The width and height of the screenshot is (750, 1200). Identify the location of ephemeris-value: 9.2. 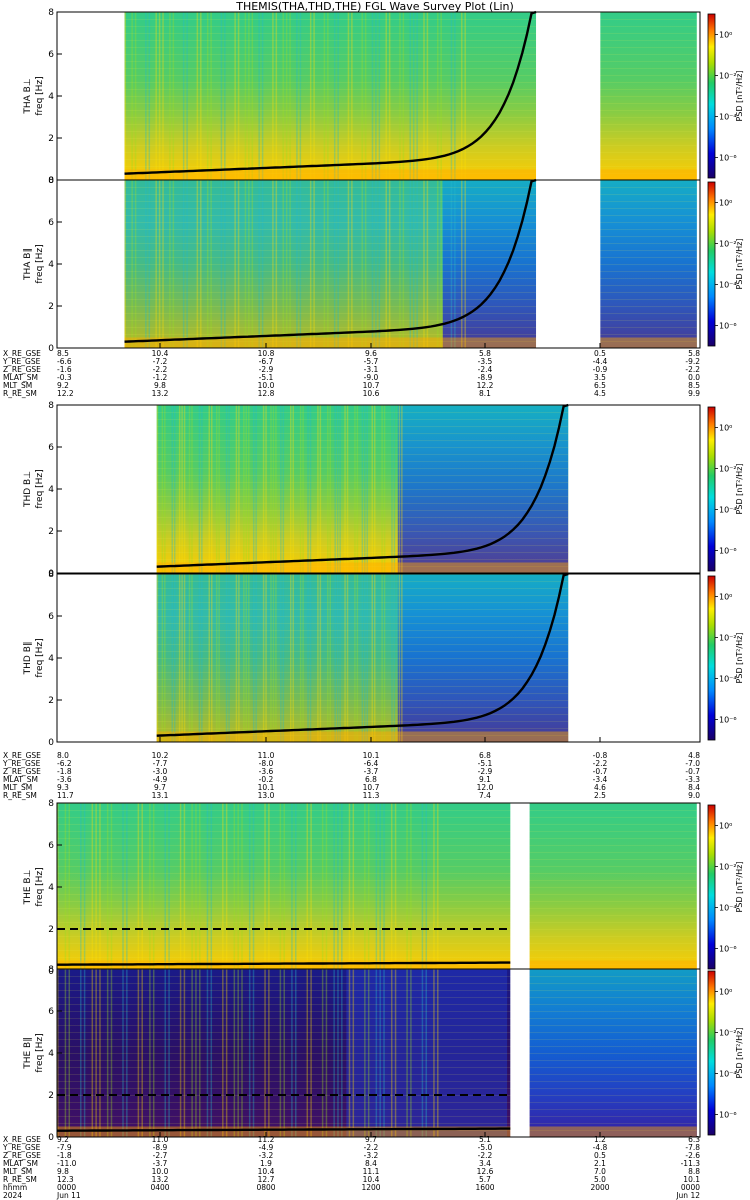
(63, 1139).